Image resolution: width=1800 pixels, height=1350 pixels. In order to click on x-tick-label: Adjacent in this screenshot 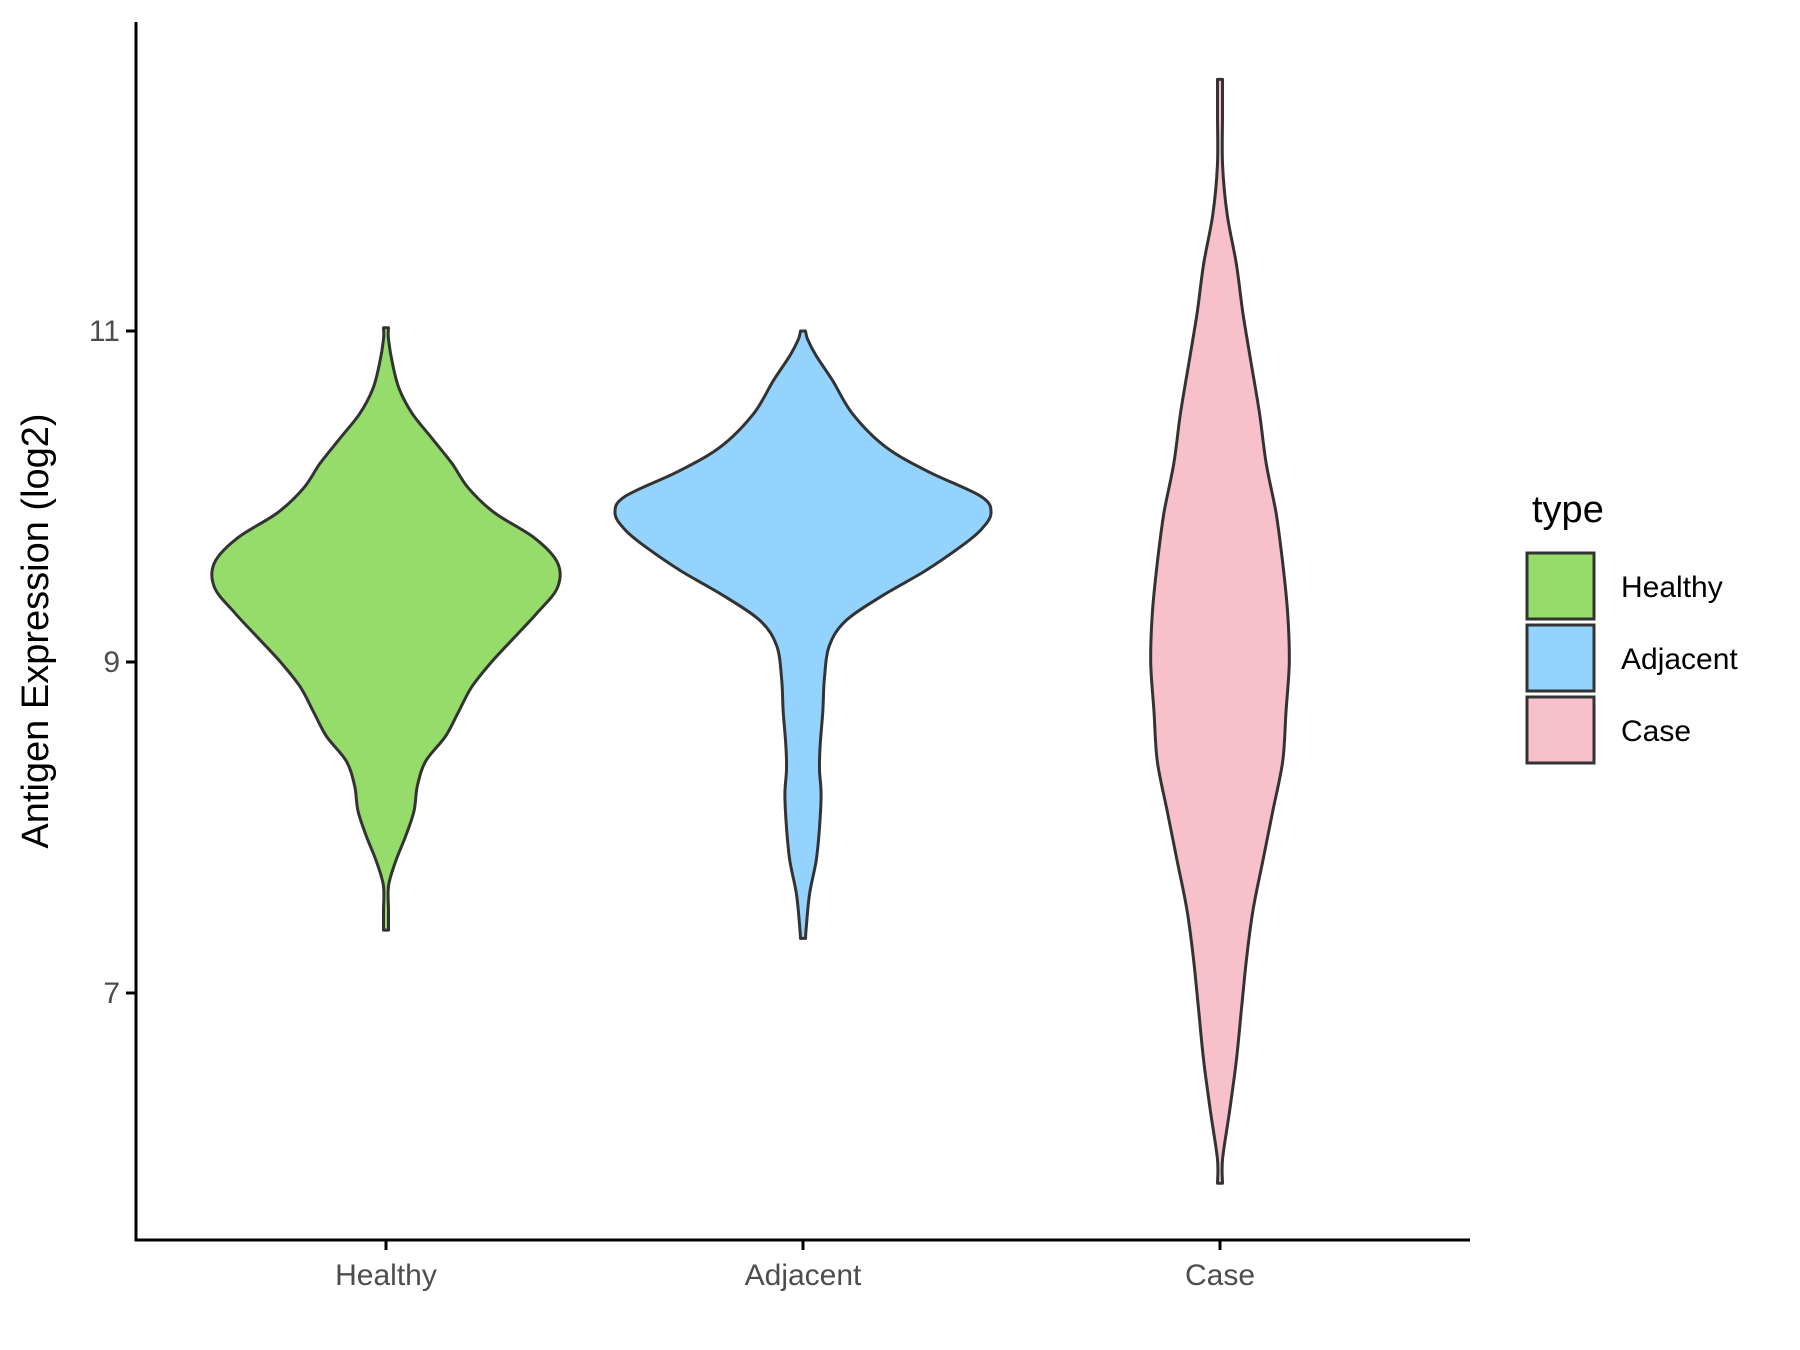, I will do `click(803, 1275)`.